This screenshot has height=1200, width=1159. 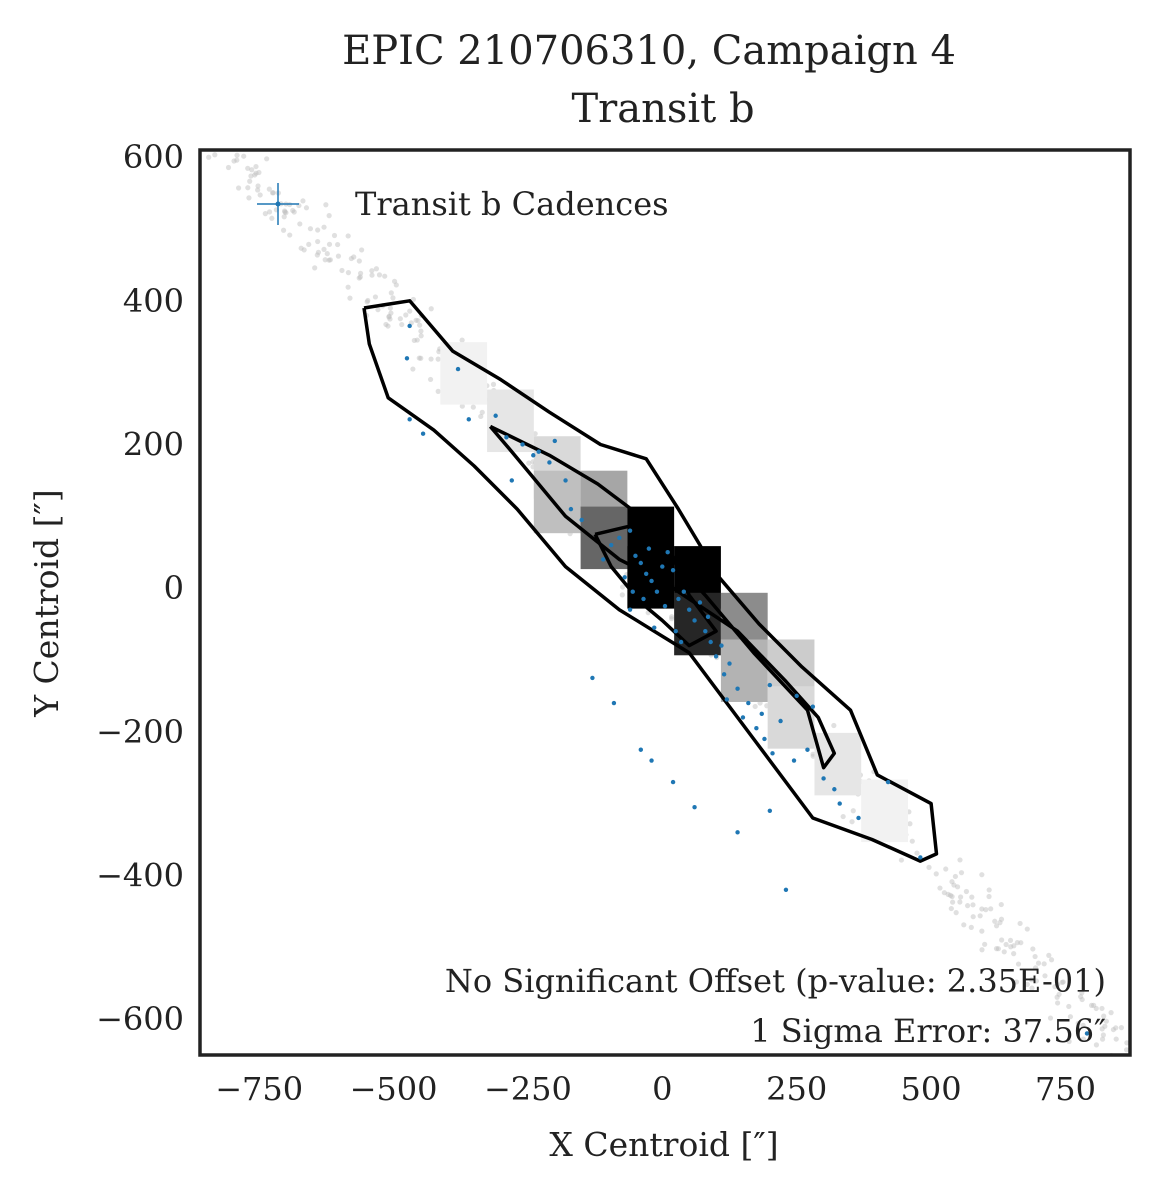 I want to click on x-tick-label: −250, so click(x=528, y=1089).